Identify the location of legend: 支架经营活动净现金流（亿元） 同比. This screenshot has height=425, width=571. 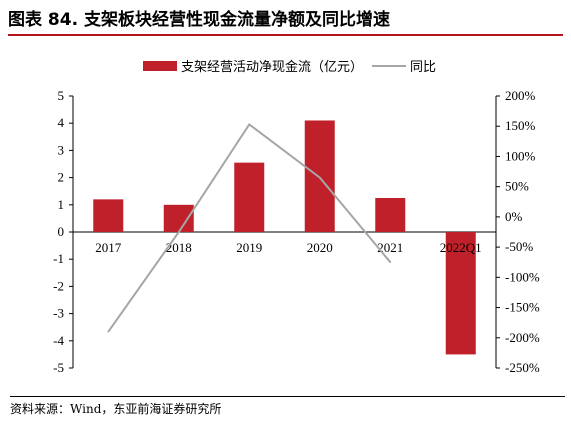
(289, 67).